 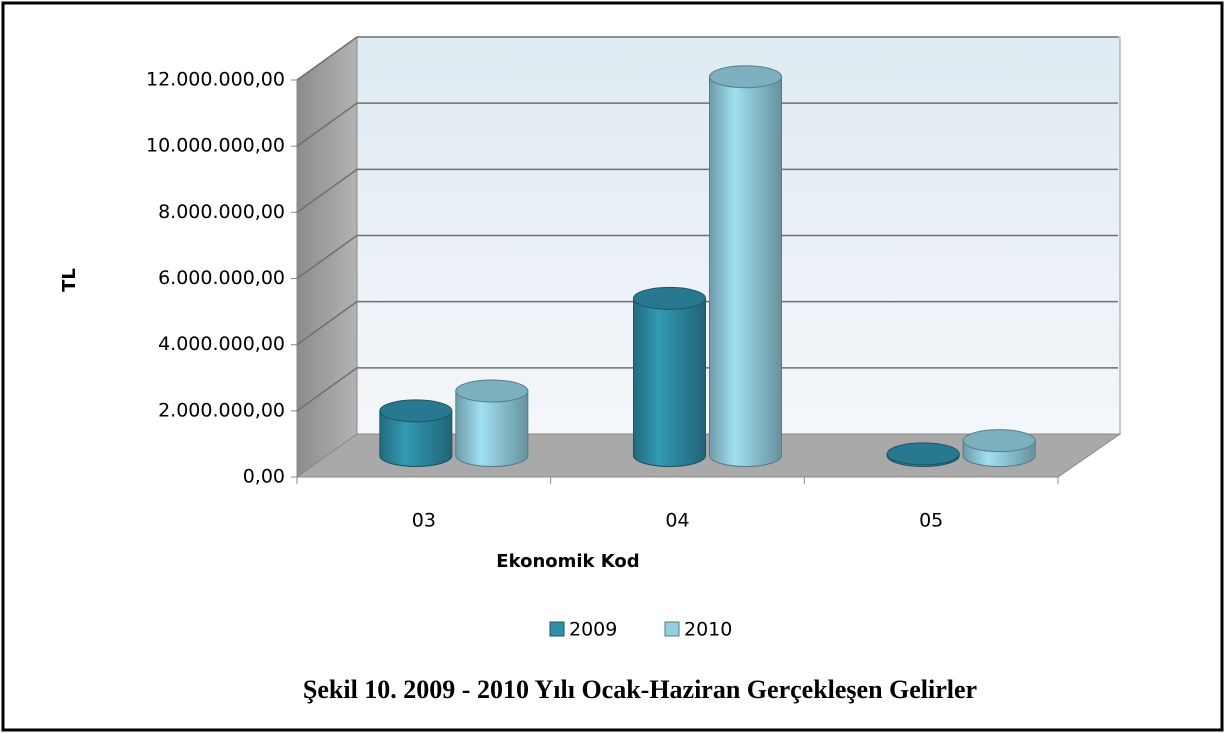 I want to click on y-tick-label: 8.000.000,00, so click(x=221, y=212).